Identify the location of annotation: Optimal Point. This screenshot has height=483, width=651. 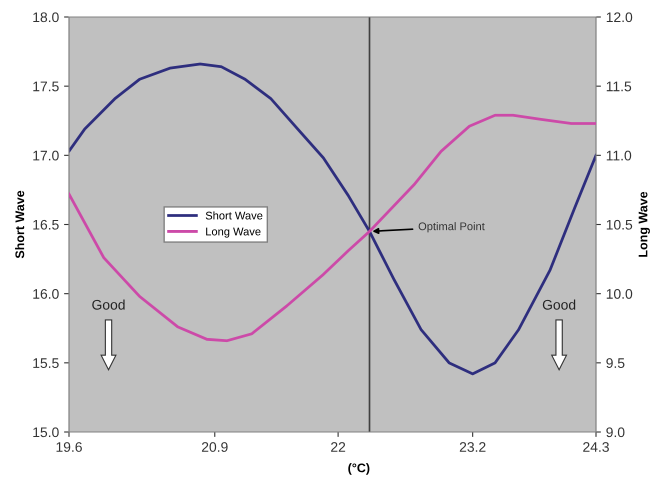
(451, 227).